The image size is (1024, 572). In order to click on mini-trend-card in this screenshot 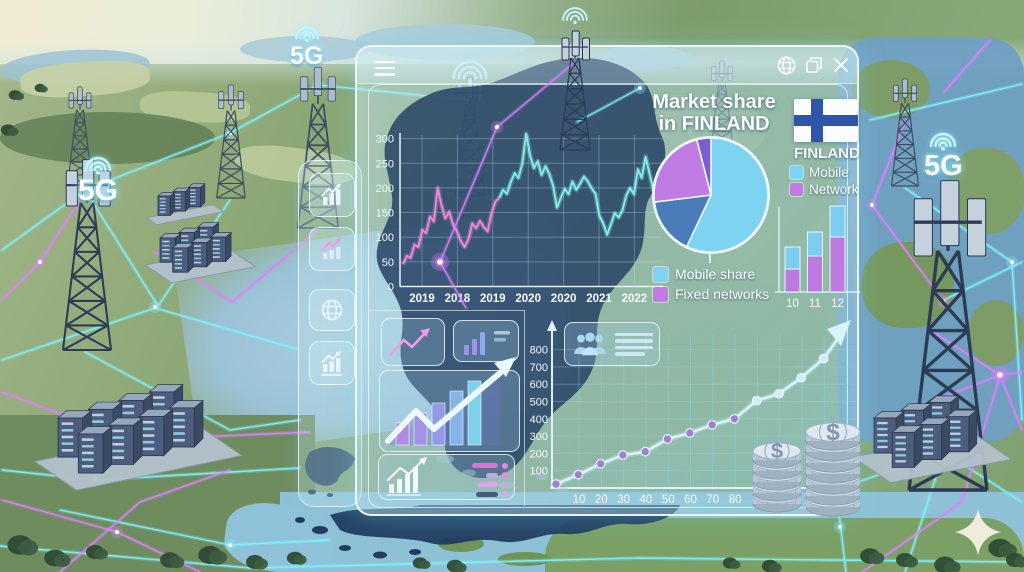, I will do `click(413, 342)`.